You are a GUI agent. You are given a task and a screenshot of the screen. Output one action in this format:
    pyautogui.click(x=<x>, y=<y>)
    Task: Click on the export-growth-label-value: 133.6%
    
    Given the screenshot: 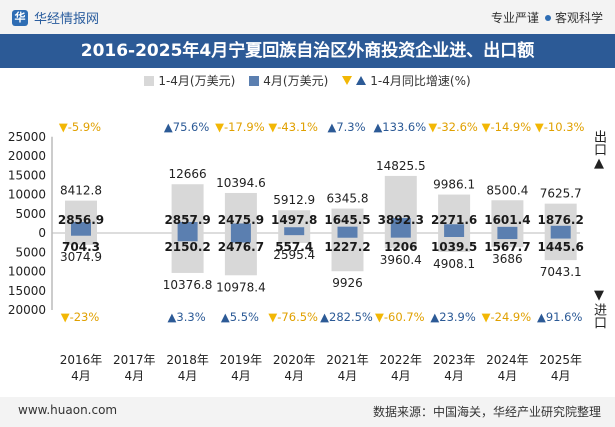 What is the action you would take?
    pyautogui.click(x=404, y=127)
    